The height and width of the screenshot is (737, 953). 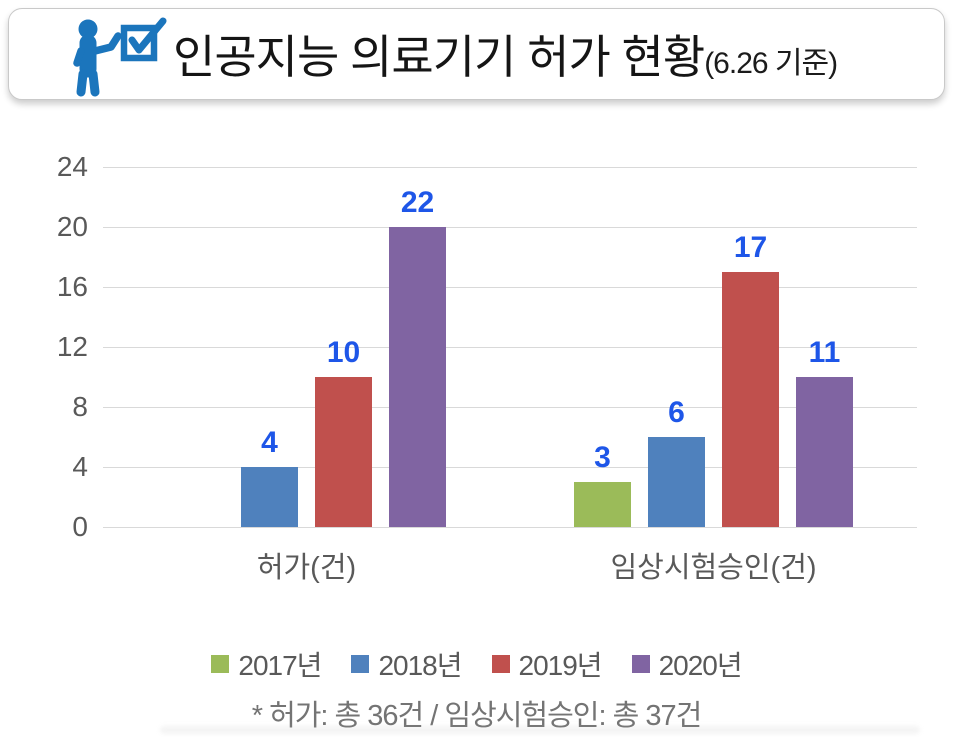 I want to click on bar-2020년-임상시험승인(건), so click(x=824, y=452).